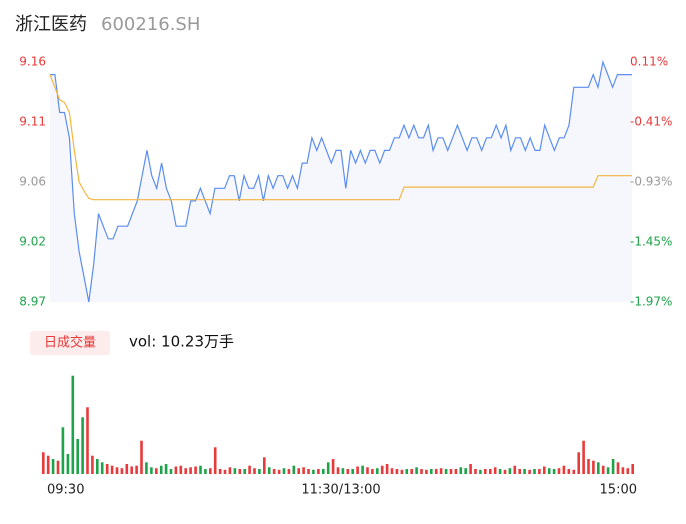  What do you see at coordinates (51, 24) in the screenshot?
I see `stock-name: 浙江医药` at bounding box center [51, 24].